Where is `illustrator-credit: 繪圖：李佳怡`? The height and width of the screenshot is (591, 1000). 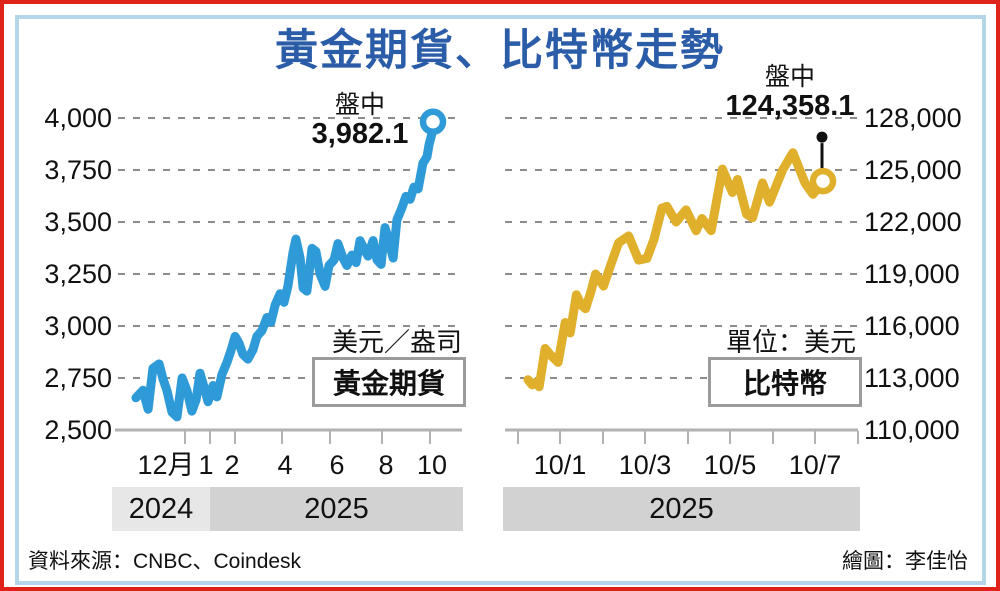
illustrator-credit: 繪圖：李佳怡 is located at coordinates (905, 561).